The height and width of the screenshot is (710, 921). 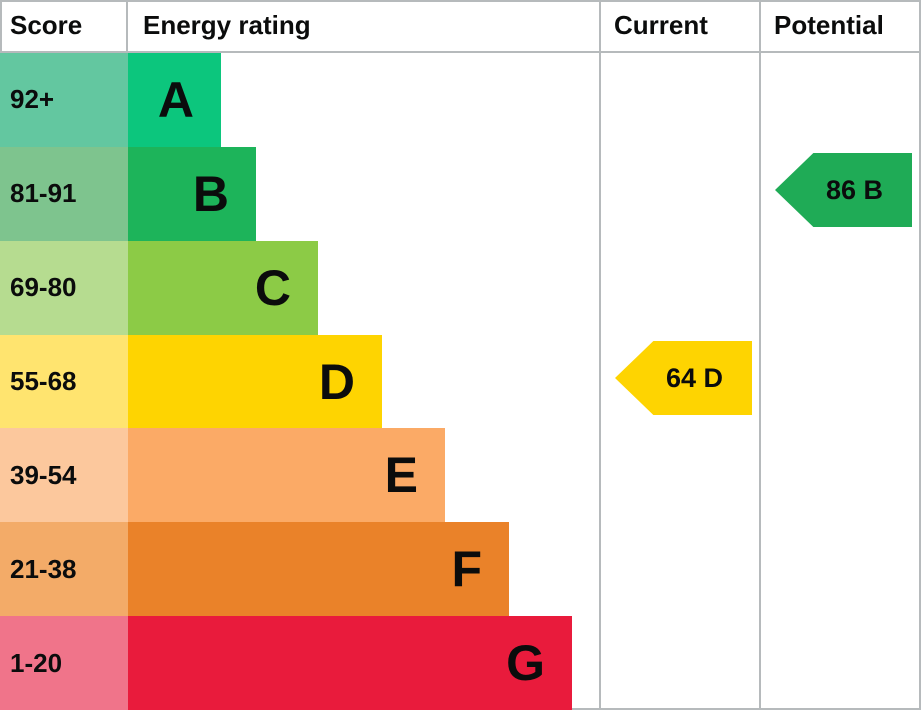 I want to click on rating-bar-a: A, so click(x=174, y=100).